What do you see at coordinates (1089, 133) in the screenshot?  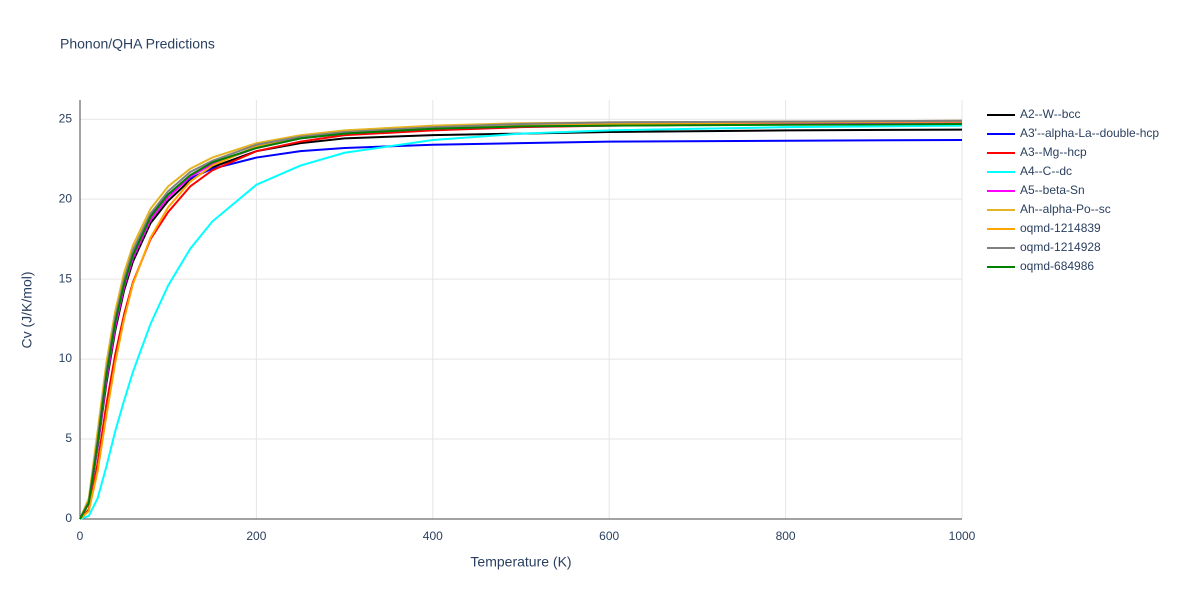 I see `legend-label: A3'--alpha-La--double-hcp` at bounding box center [1089, 133].